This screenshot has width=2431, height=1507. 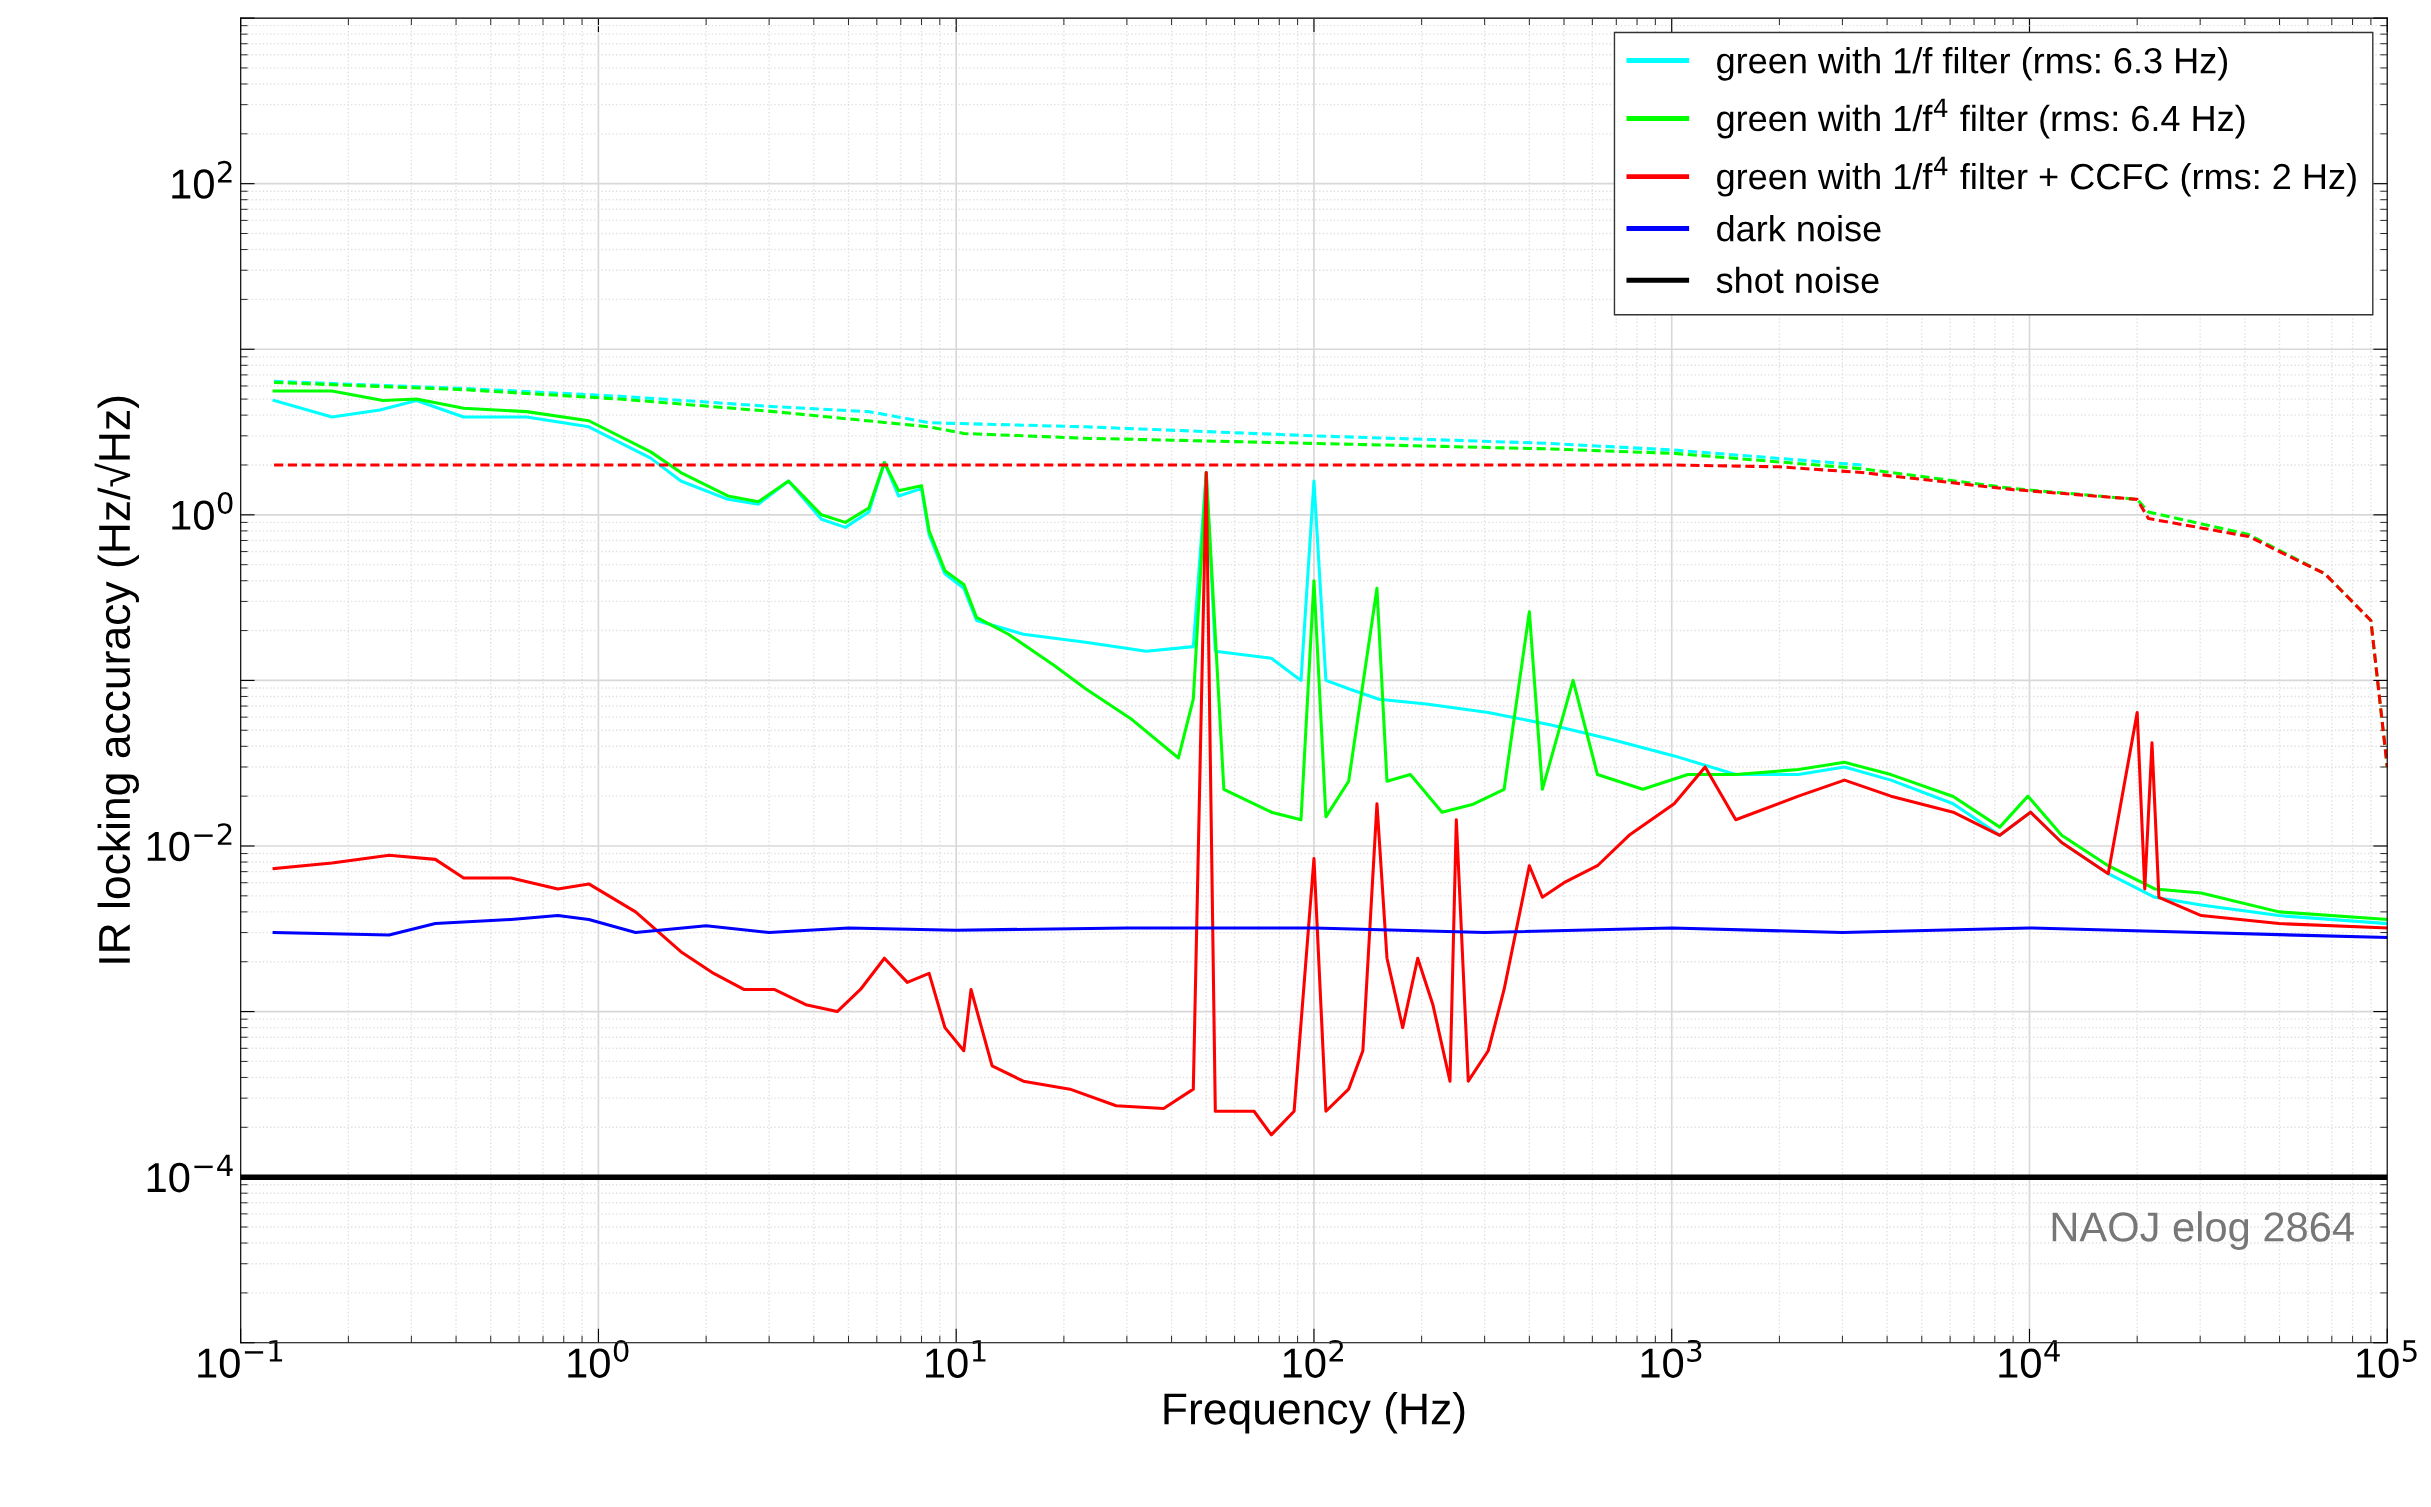 I want to click on y-tick-label: 10$^{0}$, so click(x=202, y=511).